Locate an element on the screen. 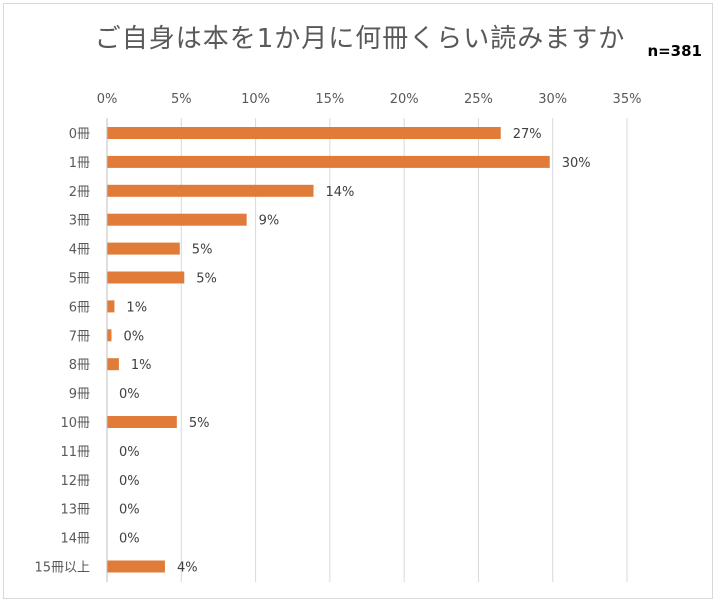 The image size is (720, 604). data-label: 27% is located at coordinates (527, 134).